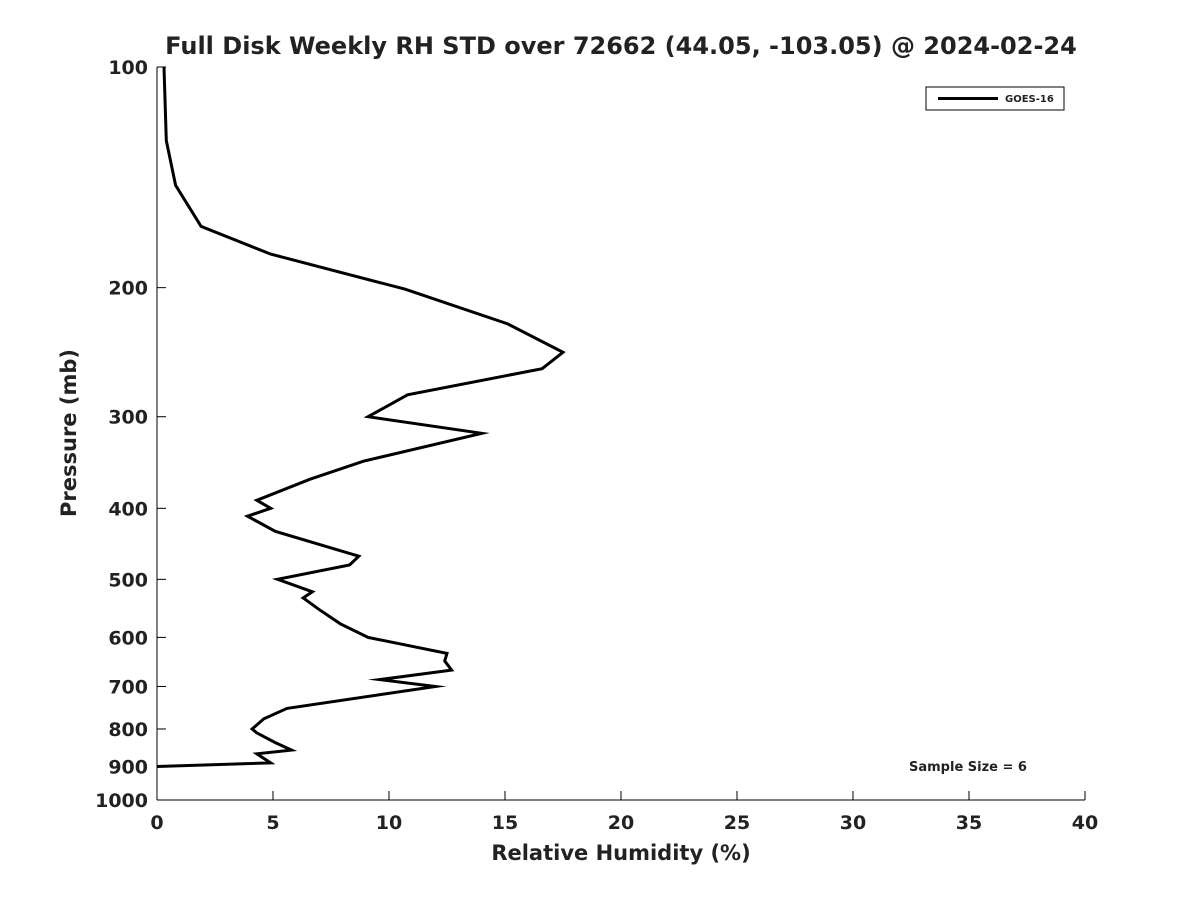  I want to click on y-tick-label: 800, so click(128, 730).